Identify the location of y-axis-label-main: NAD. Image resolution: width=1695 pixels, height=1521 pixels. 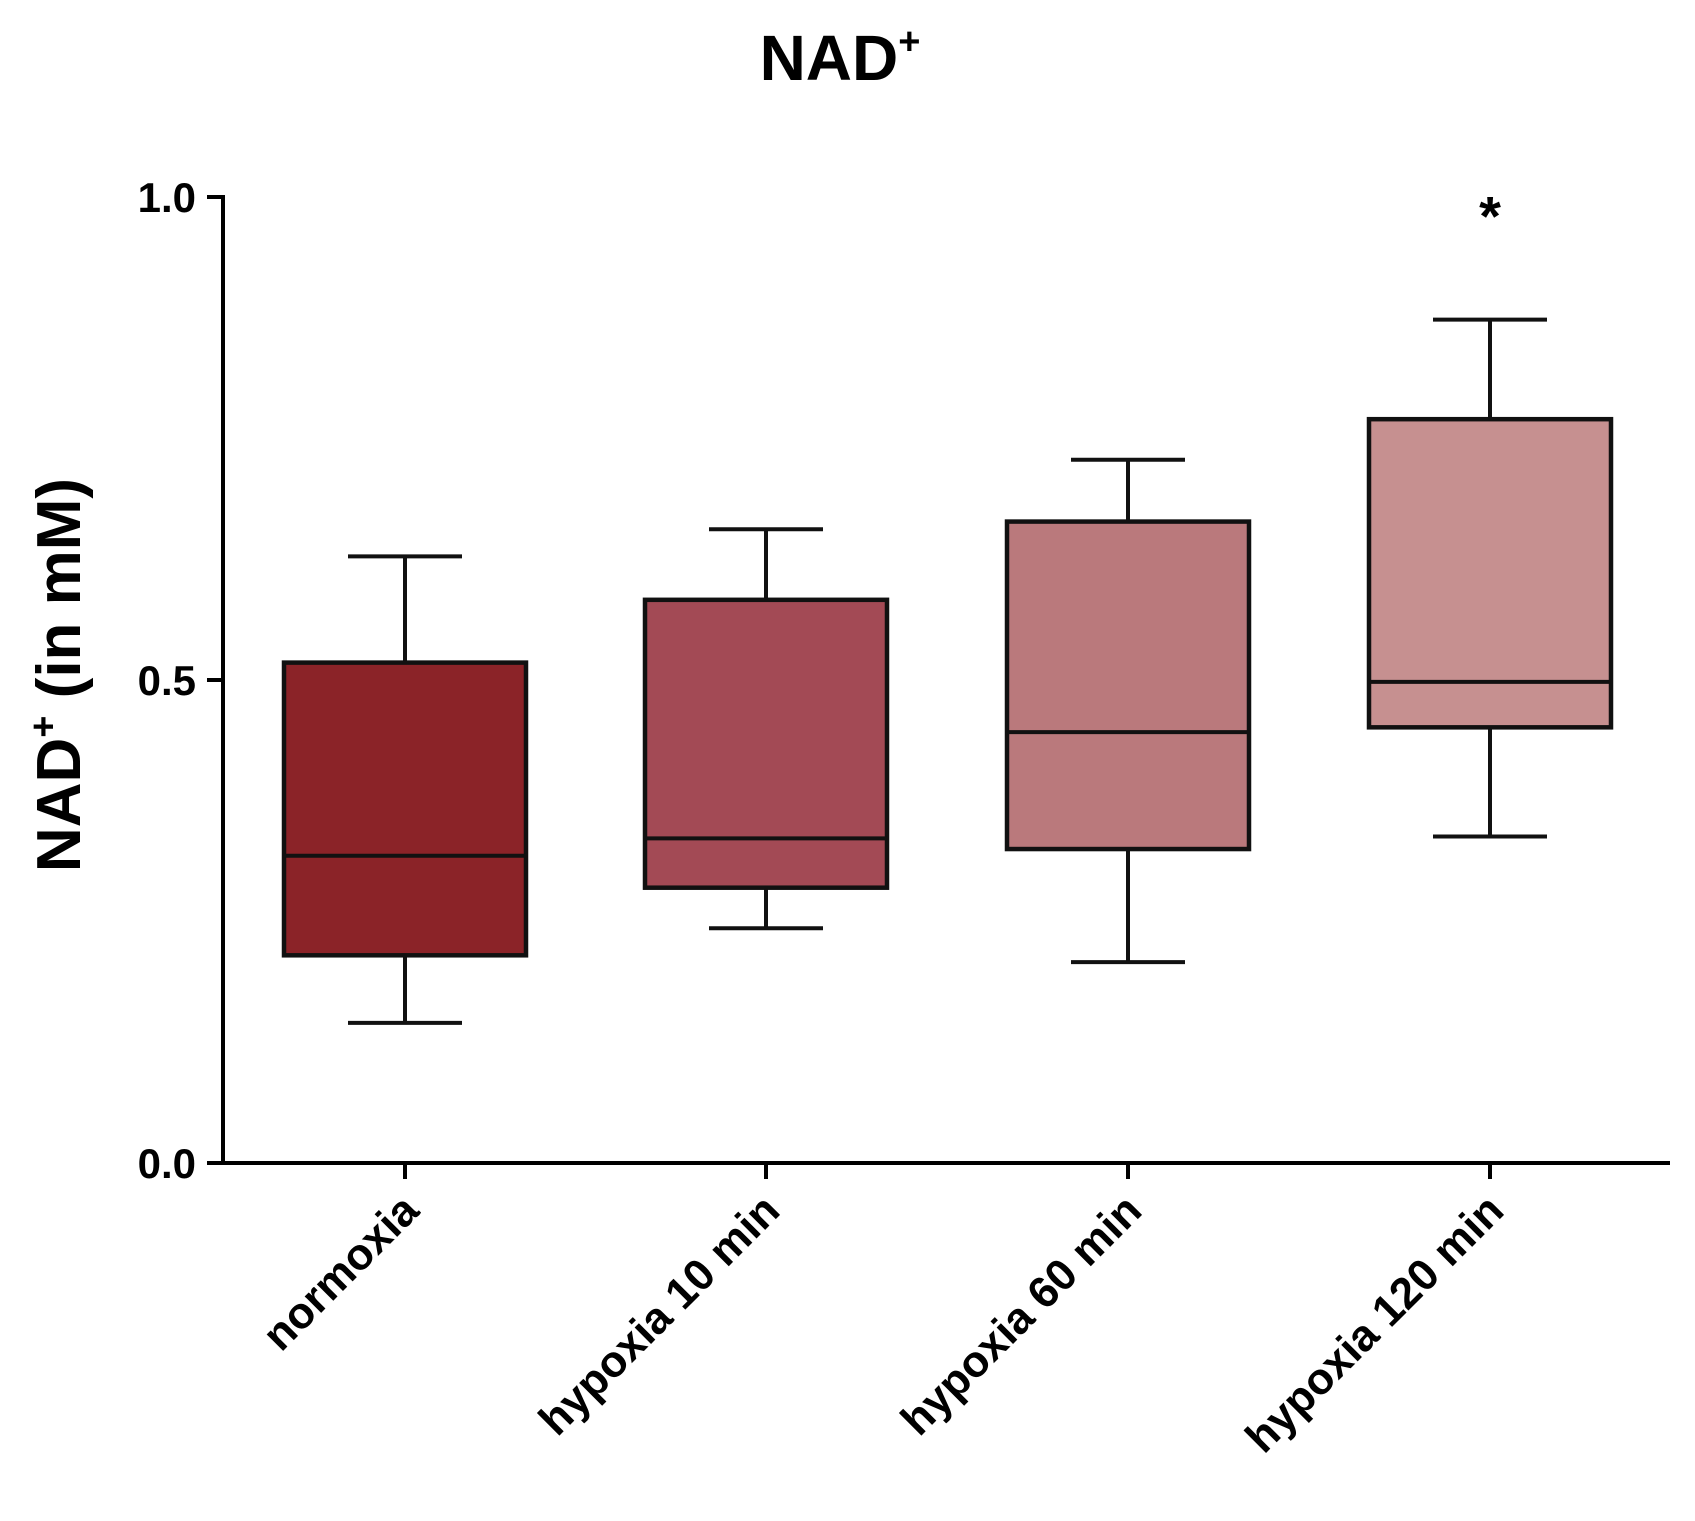
(59, 805).